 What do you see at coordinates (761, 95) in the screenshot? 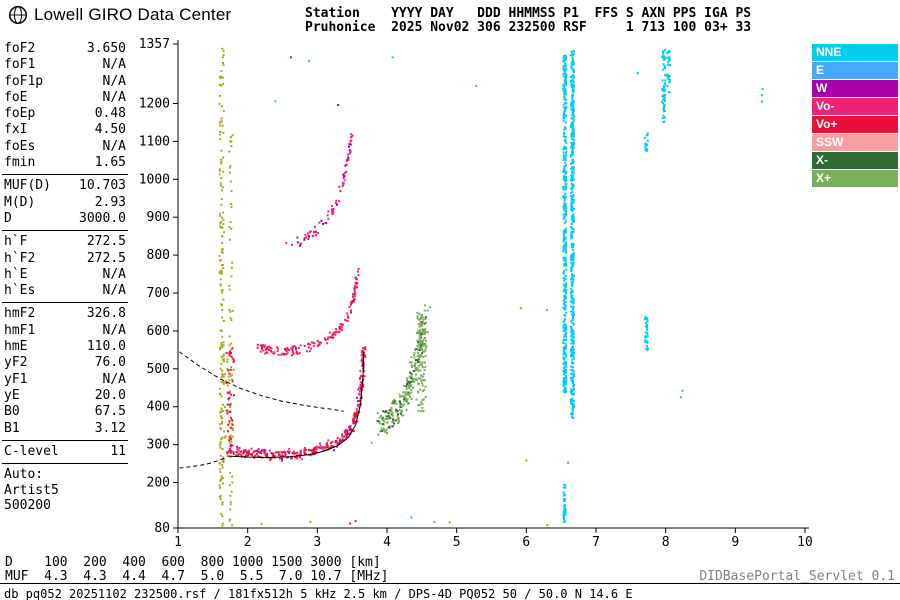
I see `echo-point-rfi-cyan-9.4` at bounding box center [761, 95].